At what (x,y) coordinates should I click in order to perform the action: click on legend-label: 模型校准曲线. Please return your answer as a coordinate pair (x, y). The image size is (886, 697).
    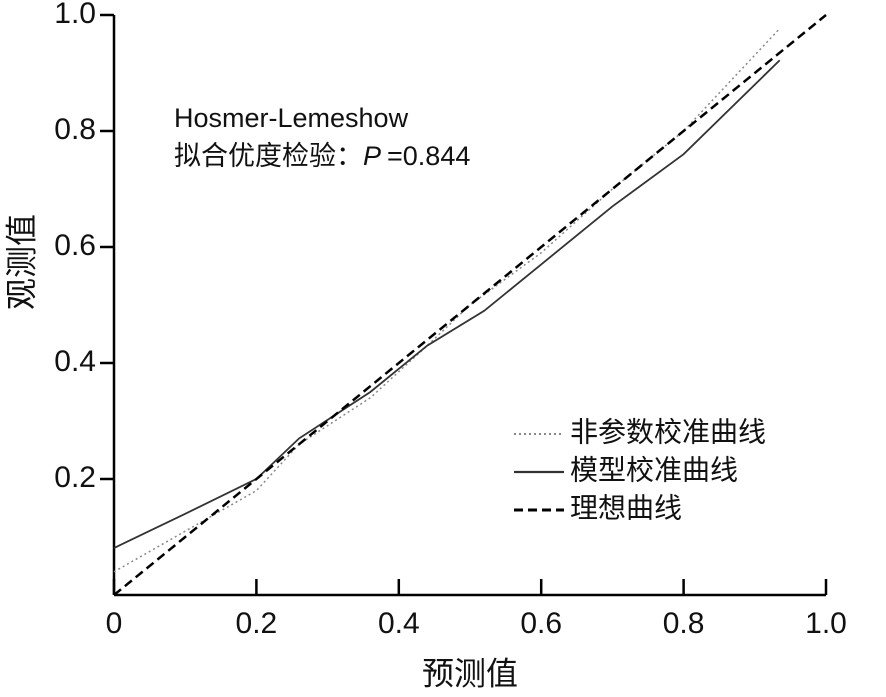
    Looking at the image, I should click on (654, 469).